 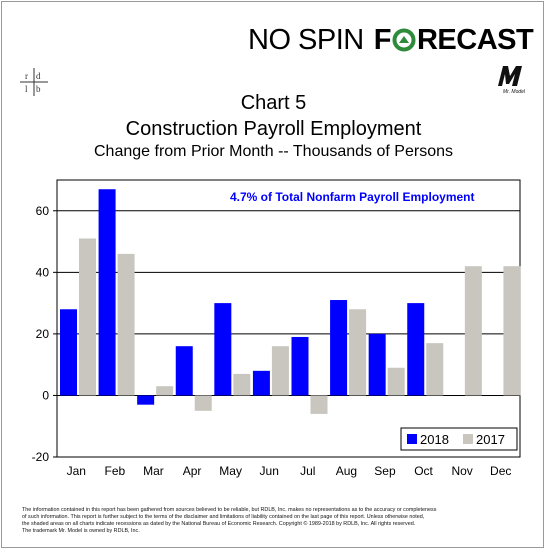 I want to click on brand-logo: NO SPIN F RECAST, so click(x=391, y=40).